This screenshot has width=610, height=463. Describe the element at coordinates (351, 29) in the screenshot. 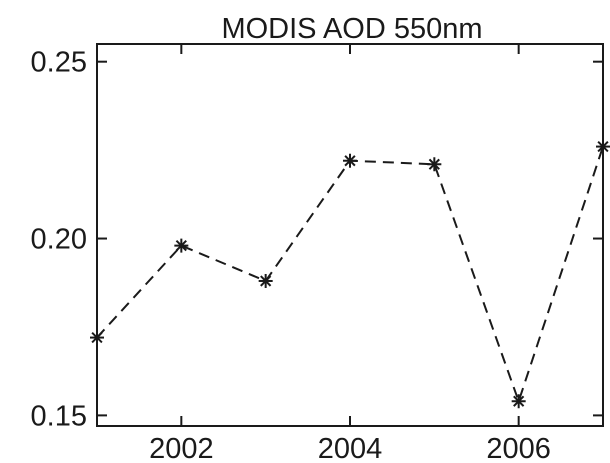

I see `chart-title: MODIS AOD 550nm` at that location.